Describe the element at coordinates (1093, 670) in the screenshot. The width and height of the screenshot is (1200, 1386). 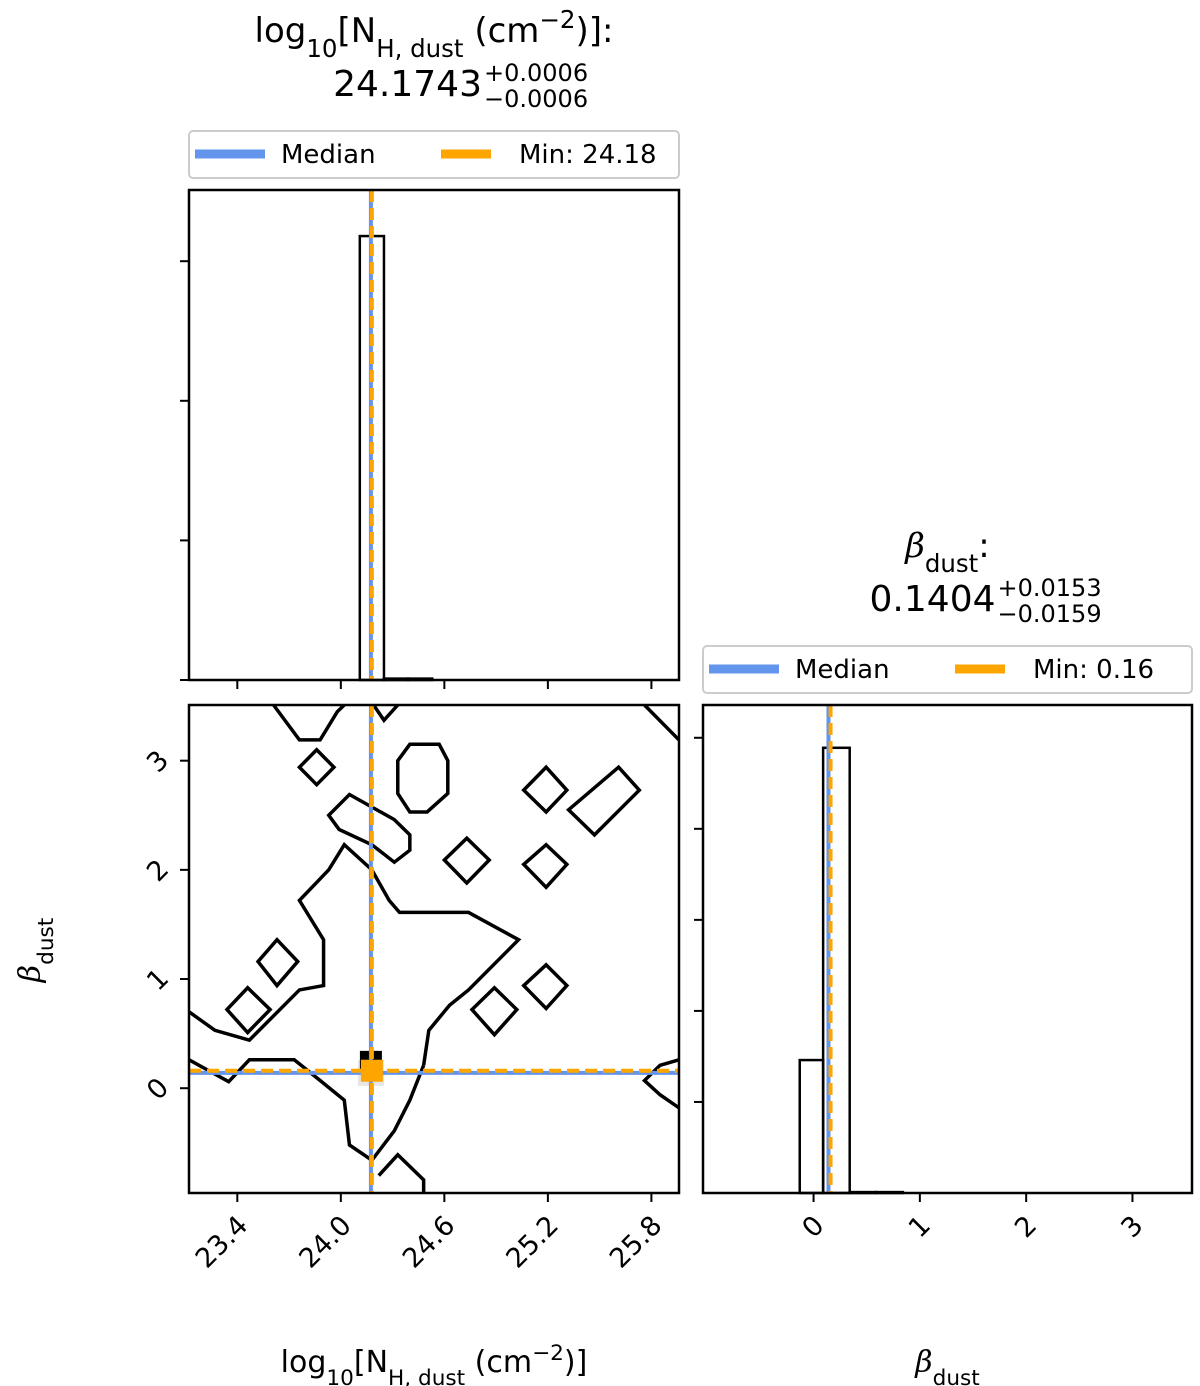
I see `legend-label: Min: 0.16` at that location.